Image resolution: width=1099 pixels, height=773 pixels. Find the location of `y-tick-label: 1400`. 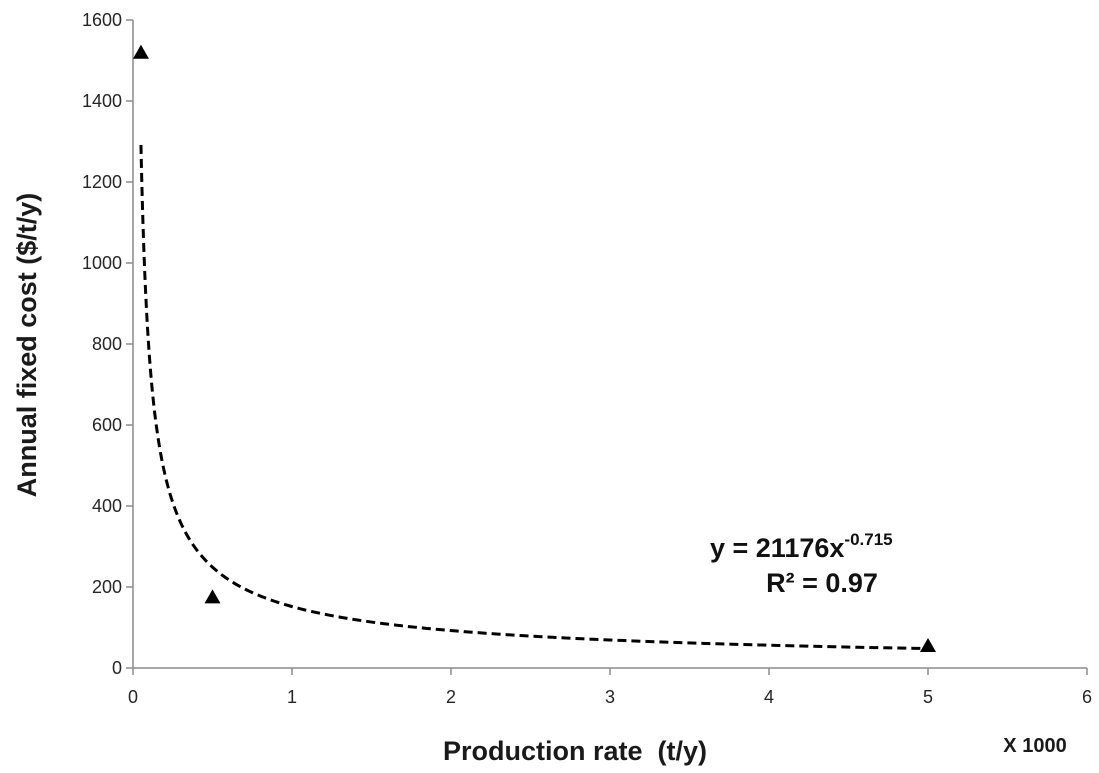

y-tick-label: 1400 is located at coordinates (102, 101).